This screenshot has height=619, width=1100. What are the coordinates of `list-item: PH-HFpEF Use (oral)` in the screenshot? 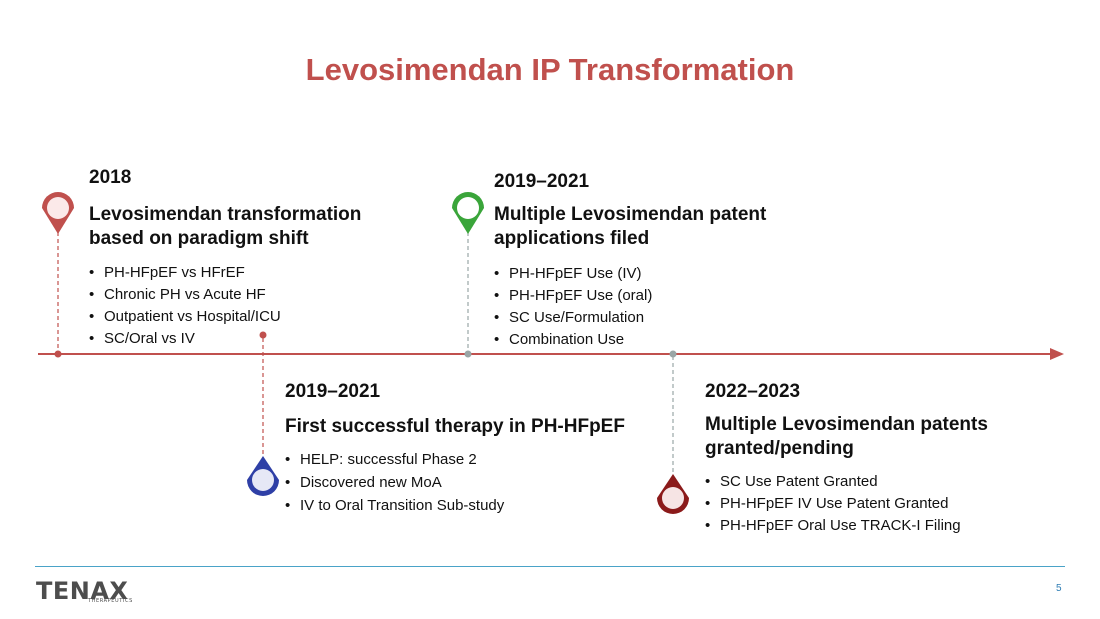 It's located at (654, 296).